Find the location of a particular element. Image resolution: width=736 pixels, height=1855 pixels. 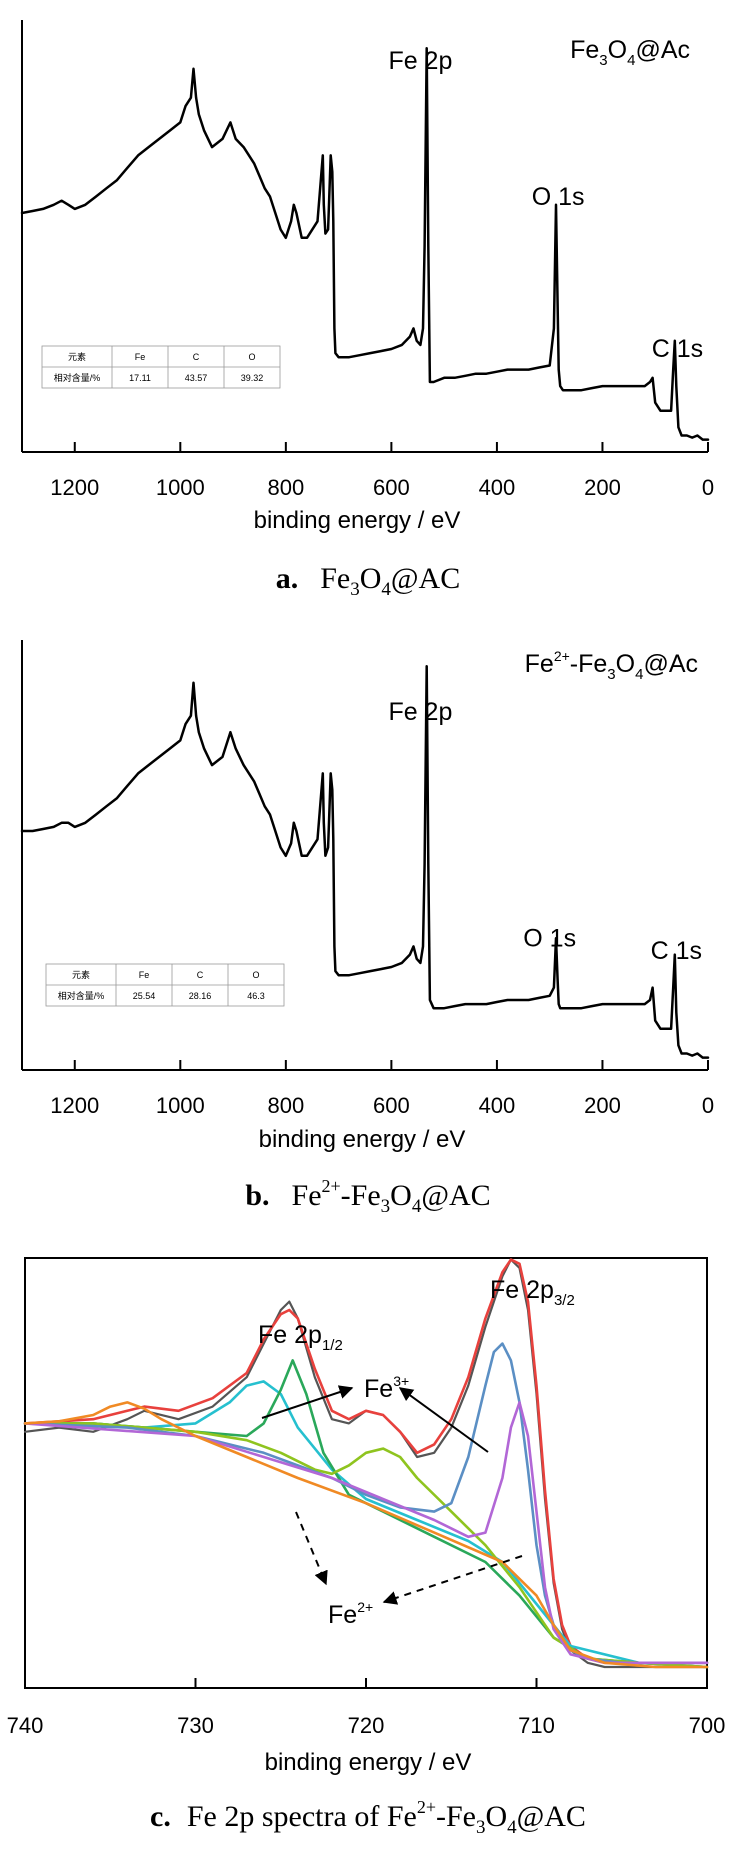

panel-b-table-value-c: 28.16 is located at coordinates (200, 996).